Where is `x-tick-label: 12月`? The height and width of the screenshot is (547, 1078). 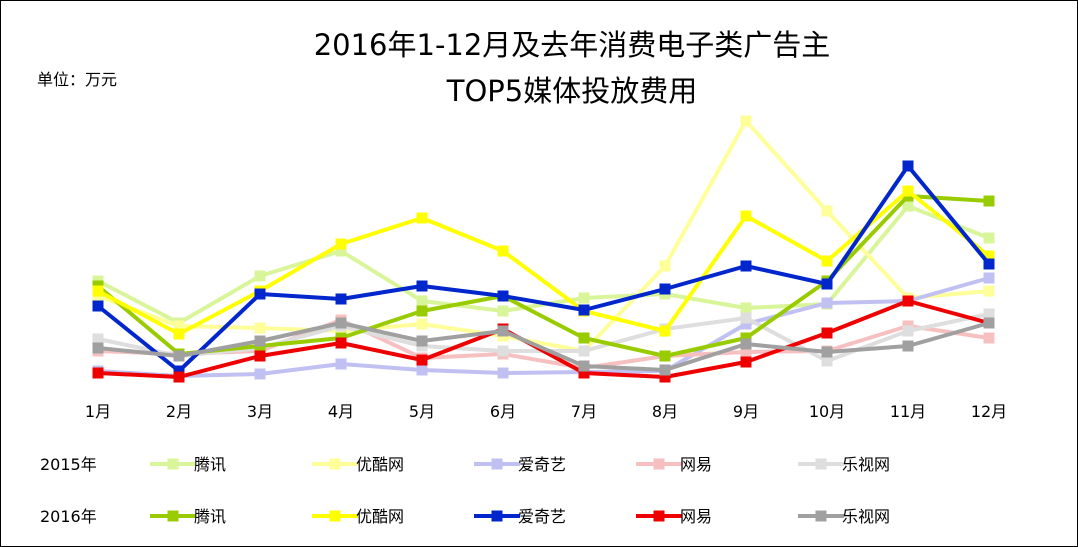
x-tick-label: 12月 is located at coordinates (989, 411).